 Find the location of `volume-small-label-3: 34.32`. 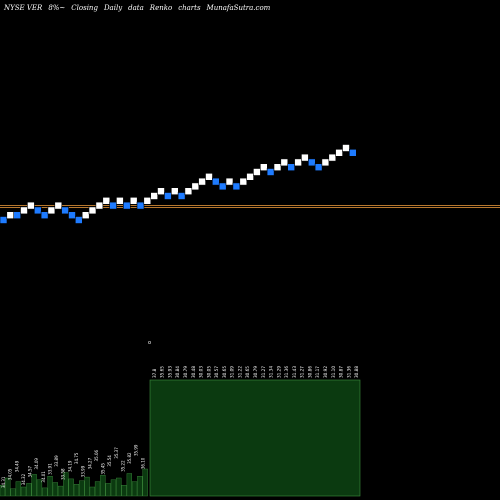

volume-small-label-3: 34.32 is located at coordinates (23, 479).